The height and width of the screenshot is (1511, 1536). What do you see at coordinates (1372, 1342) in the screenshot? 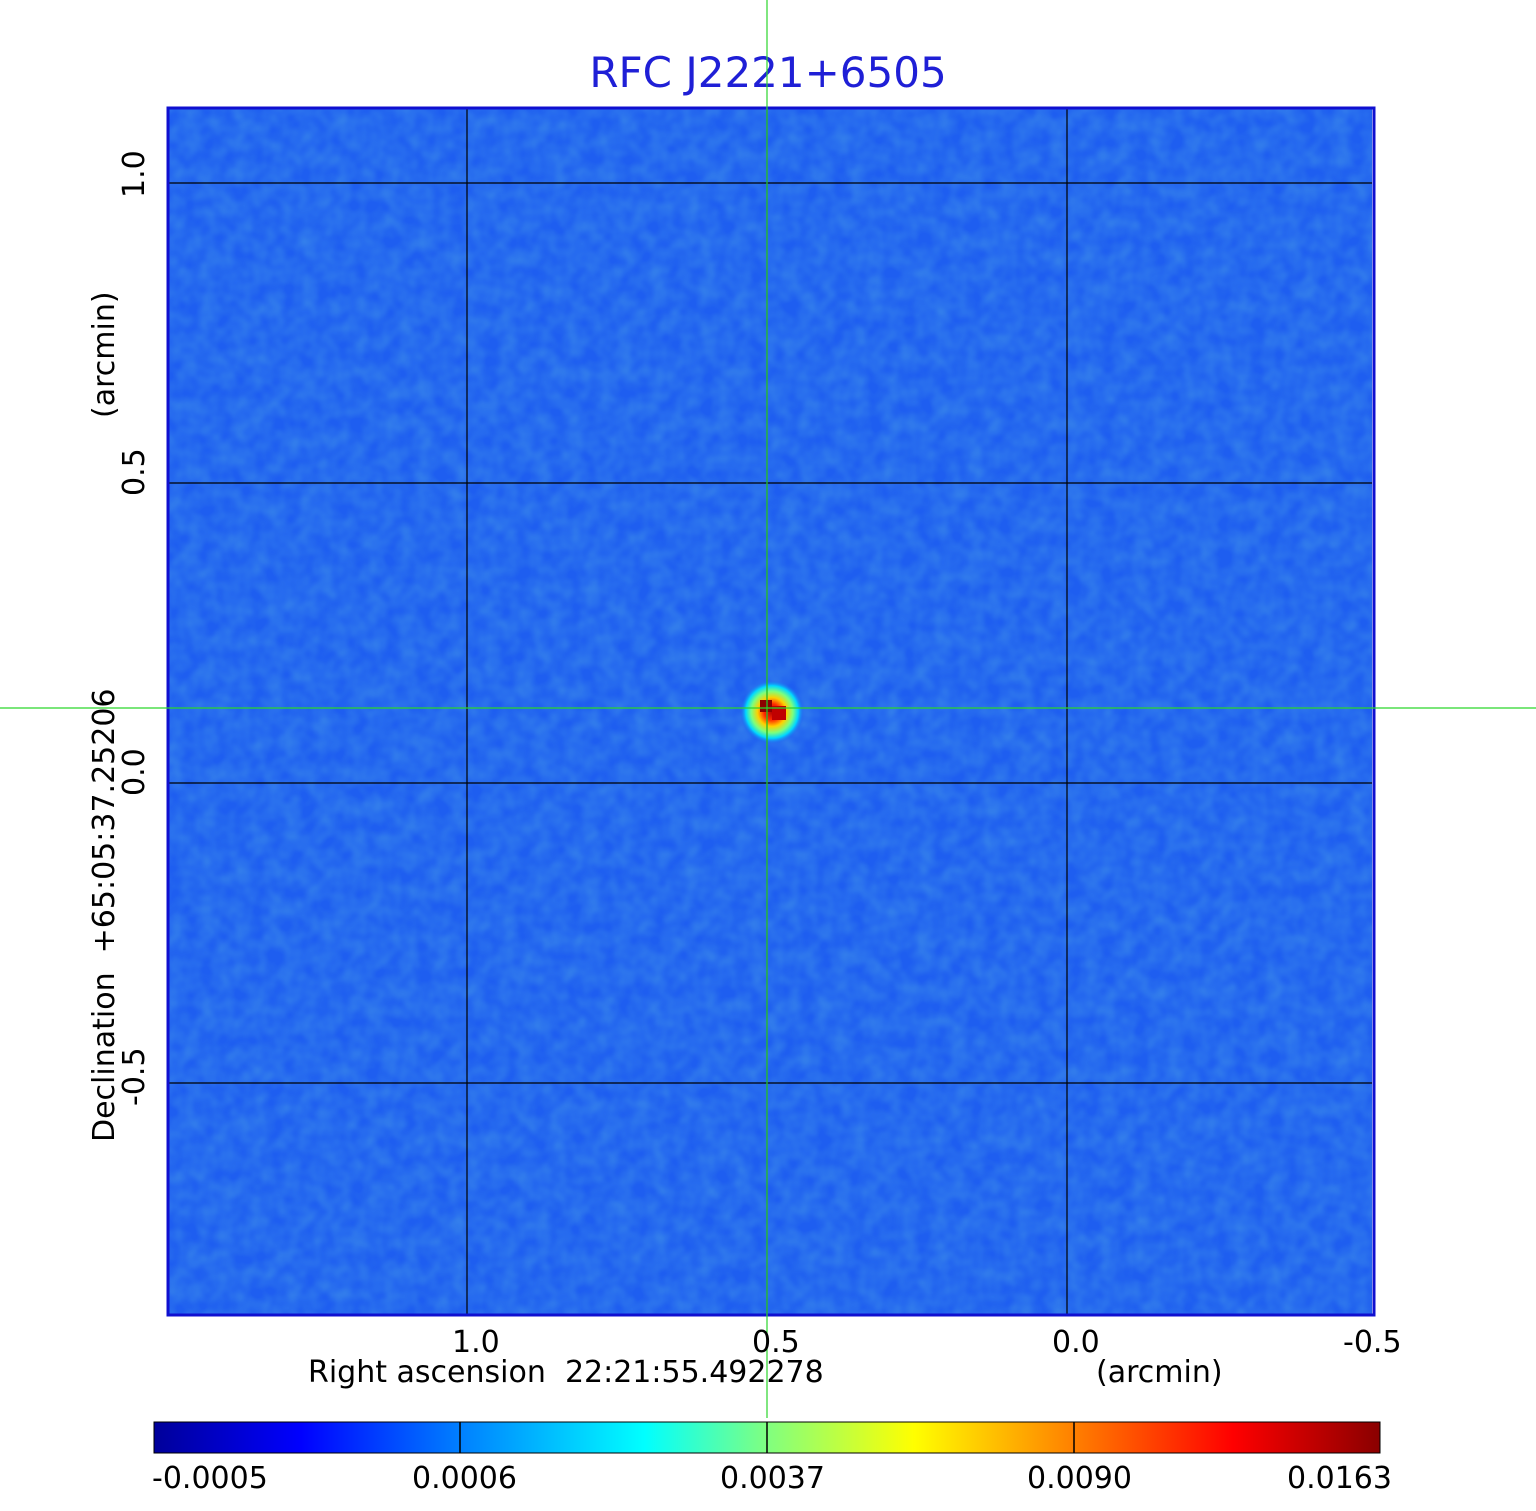
I see `x-tick-label: -0.5` at bounding box center [1372, 1342].